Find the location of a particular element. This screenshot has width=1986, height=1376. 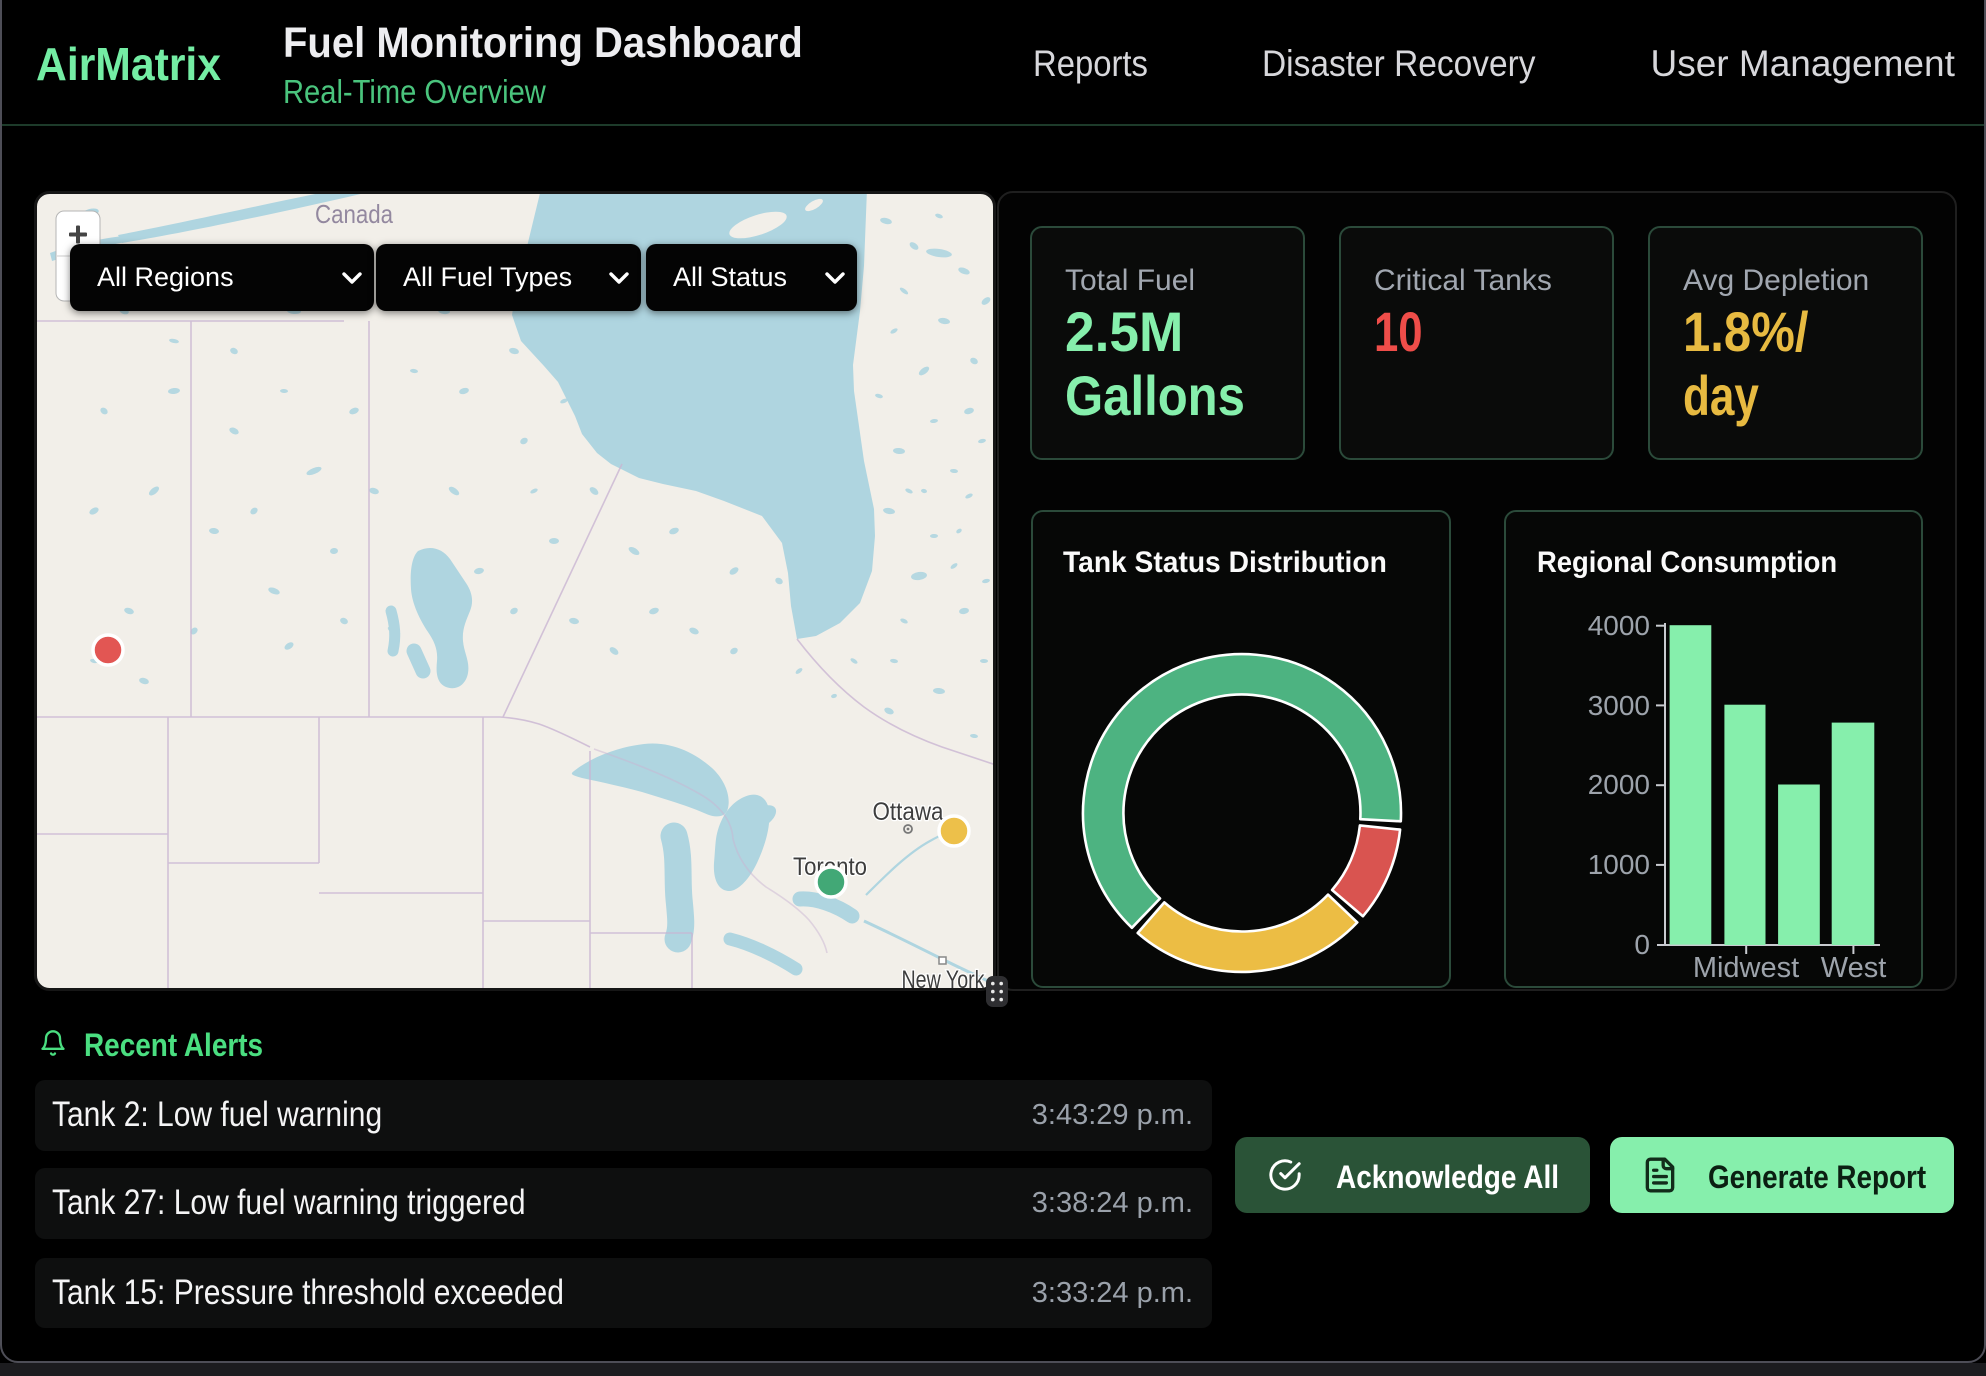

svg-text: 1000 is located at coordinates (1619, 864).